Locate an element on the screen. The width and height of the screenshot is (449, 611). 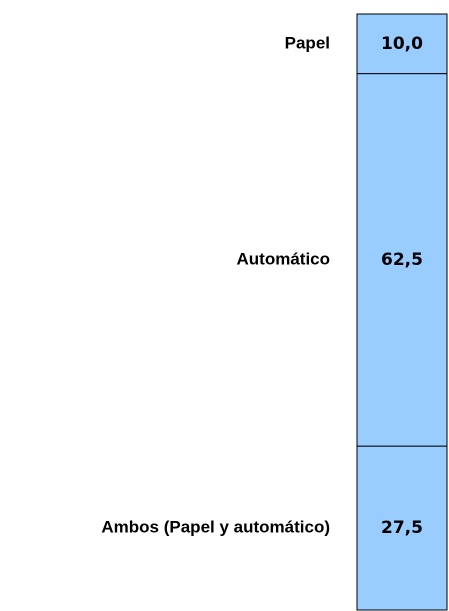
value-label: 27,5 is located at coordinates (402, 528).